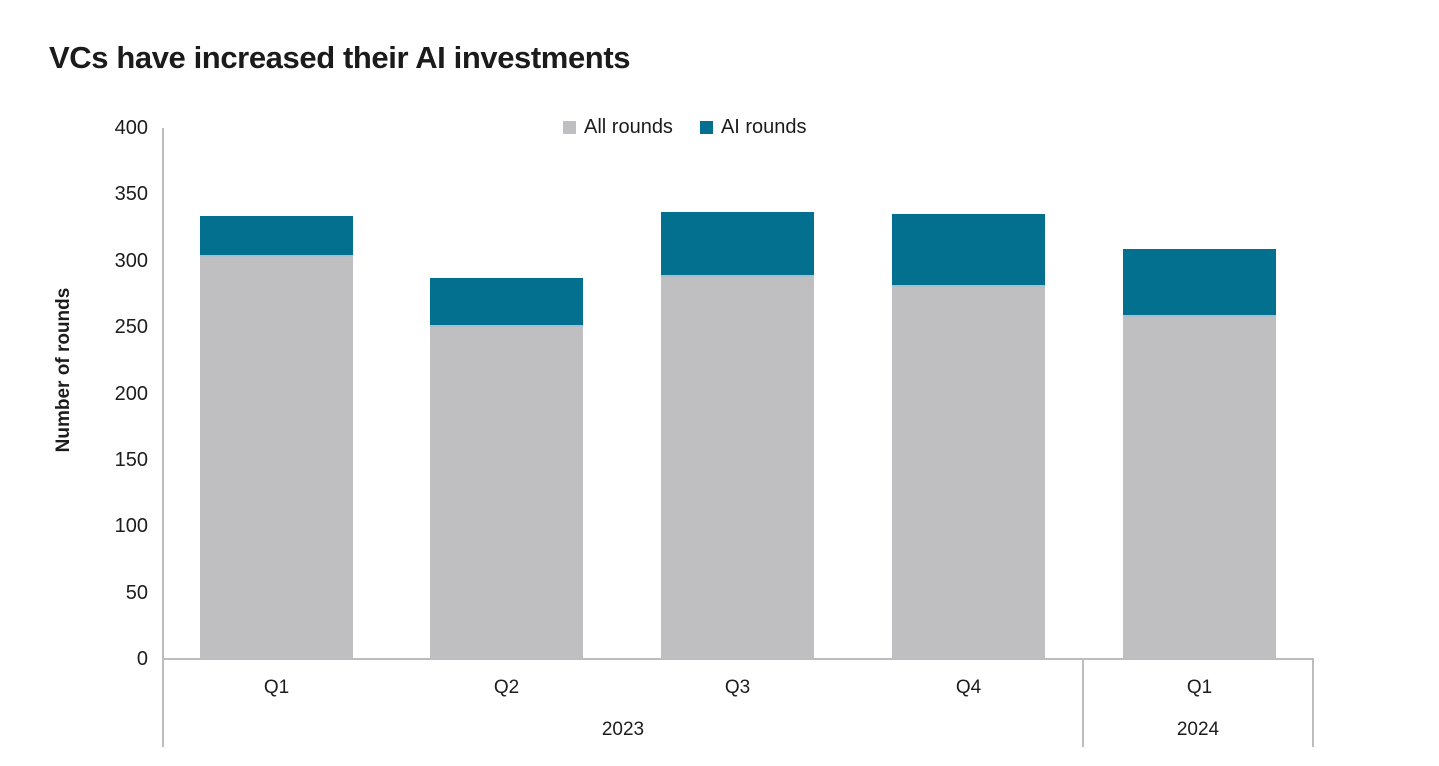 The width and height of the screenshot is (1439, 766). I want to click on y-axis-tick-label: 250, so click(131, 327).